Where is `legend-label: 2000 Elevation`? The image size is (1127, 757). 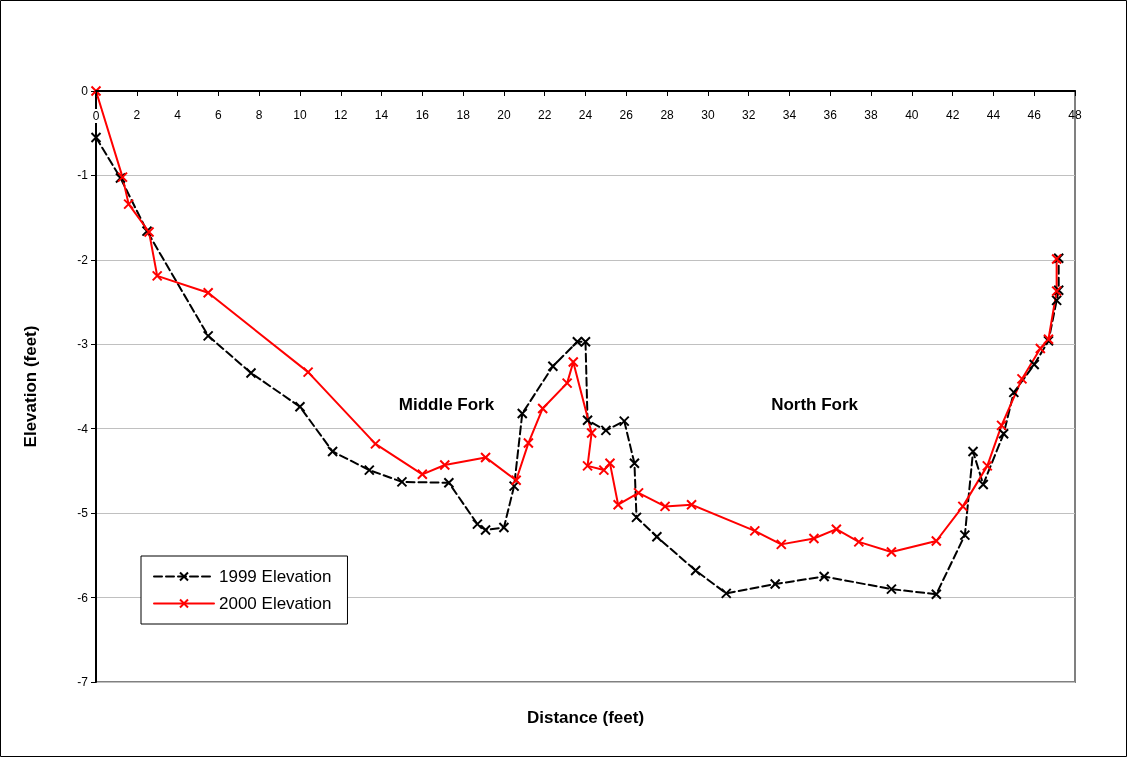
legend-label: 2000 Elevation is located at coordinates (275, 603).